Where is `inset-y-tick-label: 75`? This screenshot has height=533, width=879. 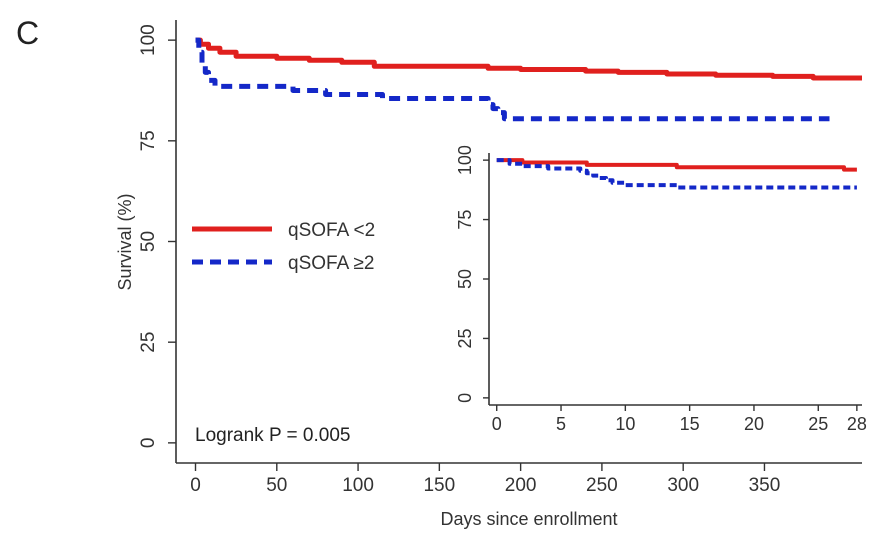 inset-y-tick-label: 75 is located at coordinates (465, 220).